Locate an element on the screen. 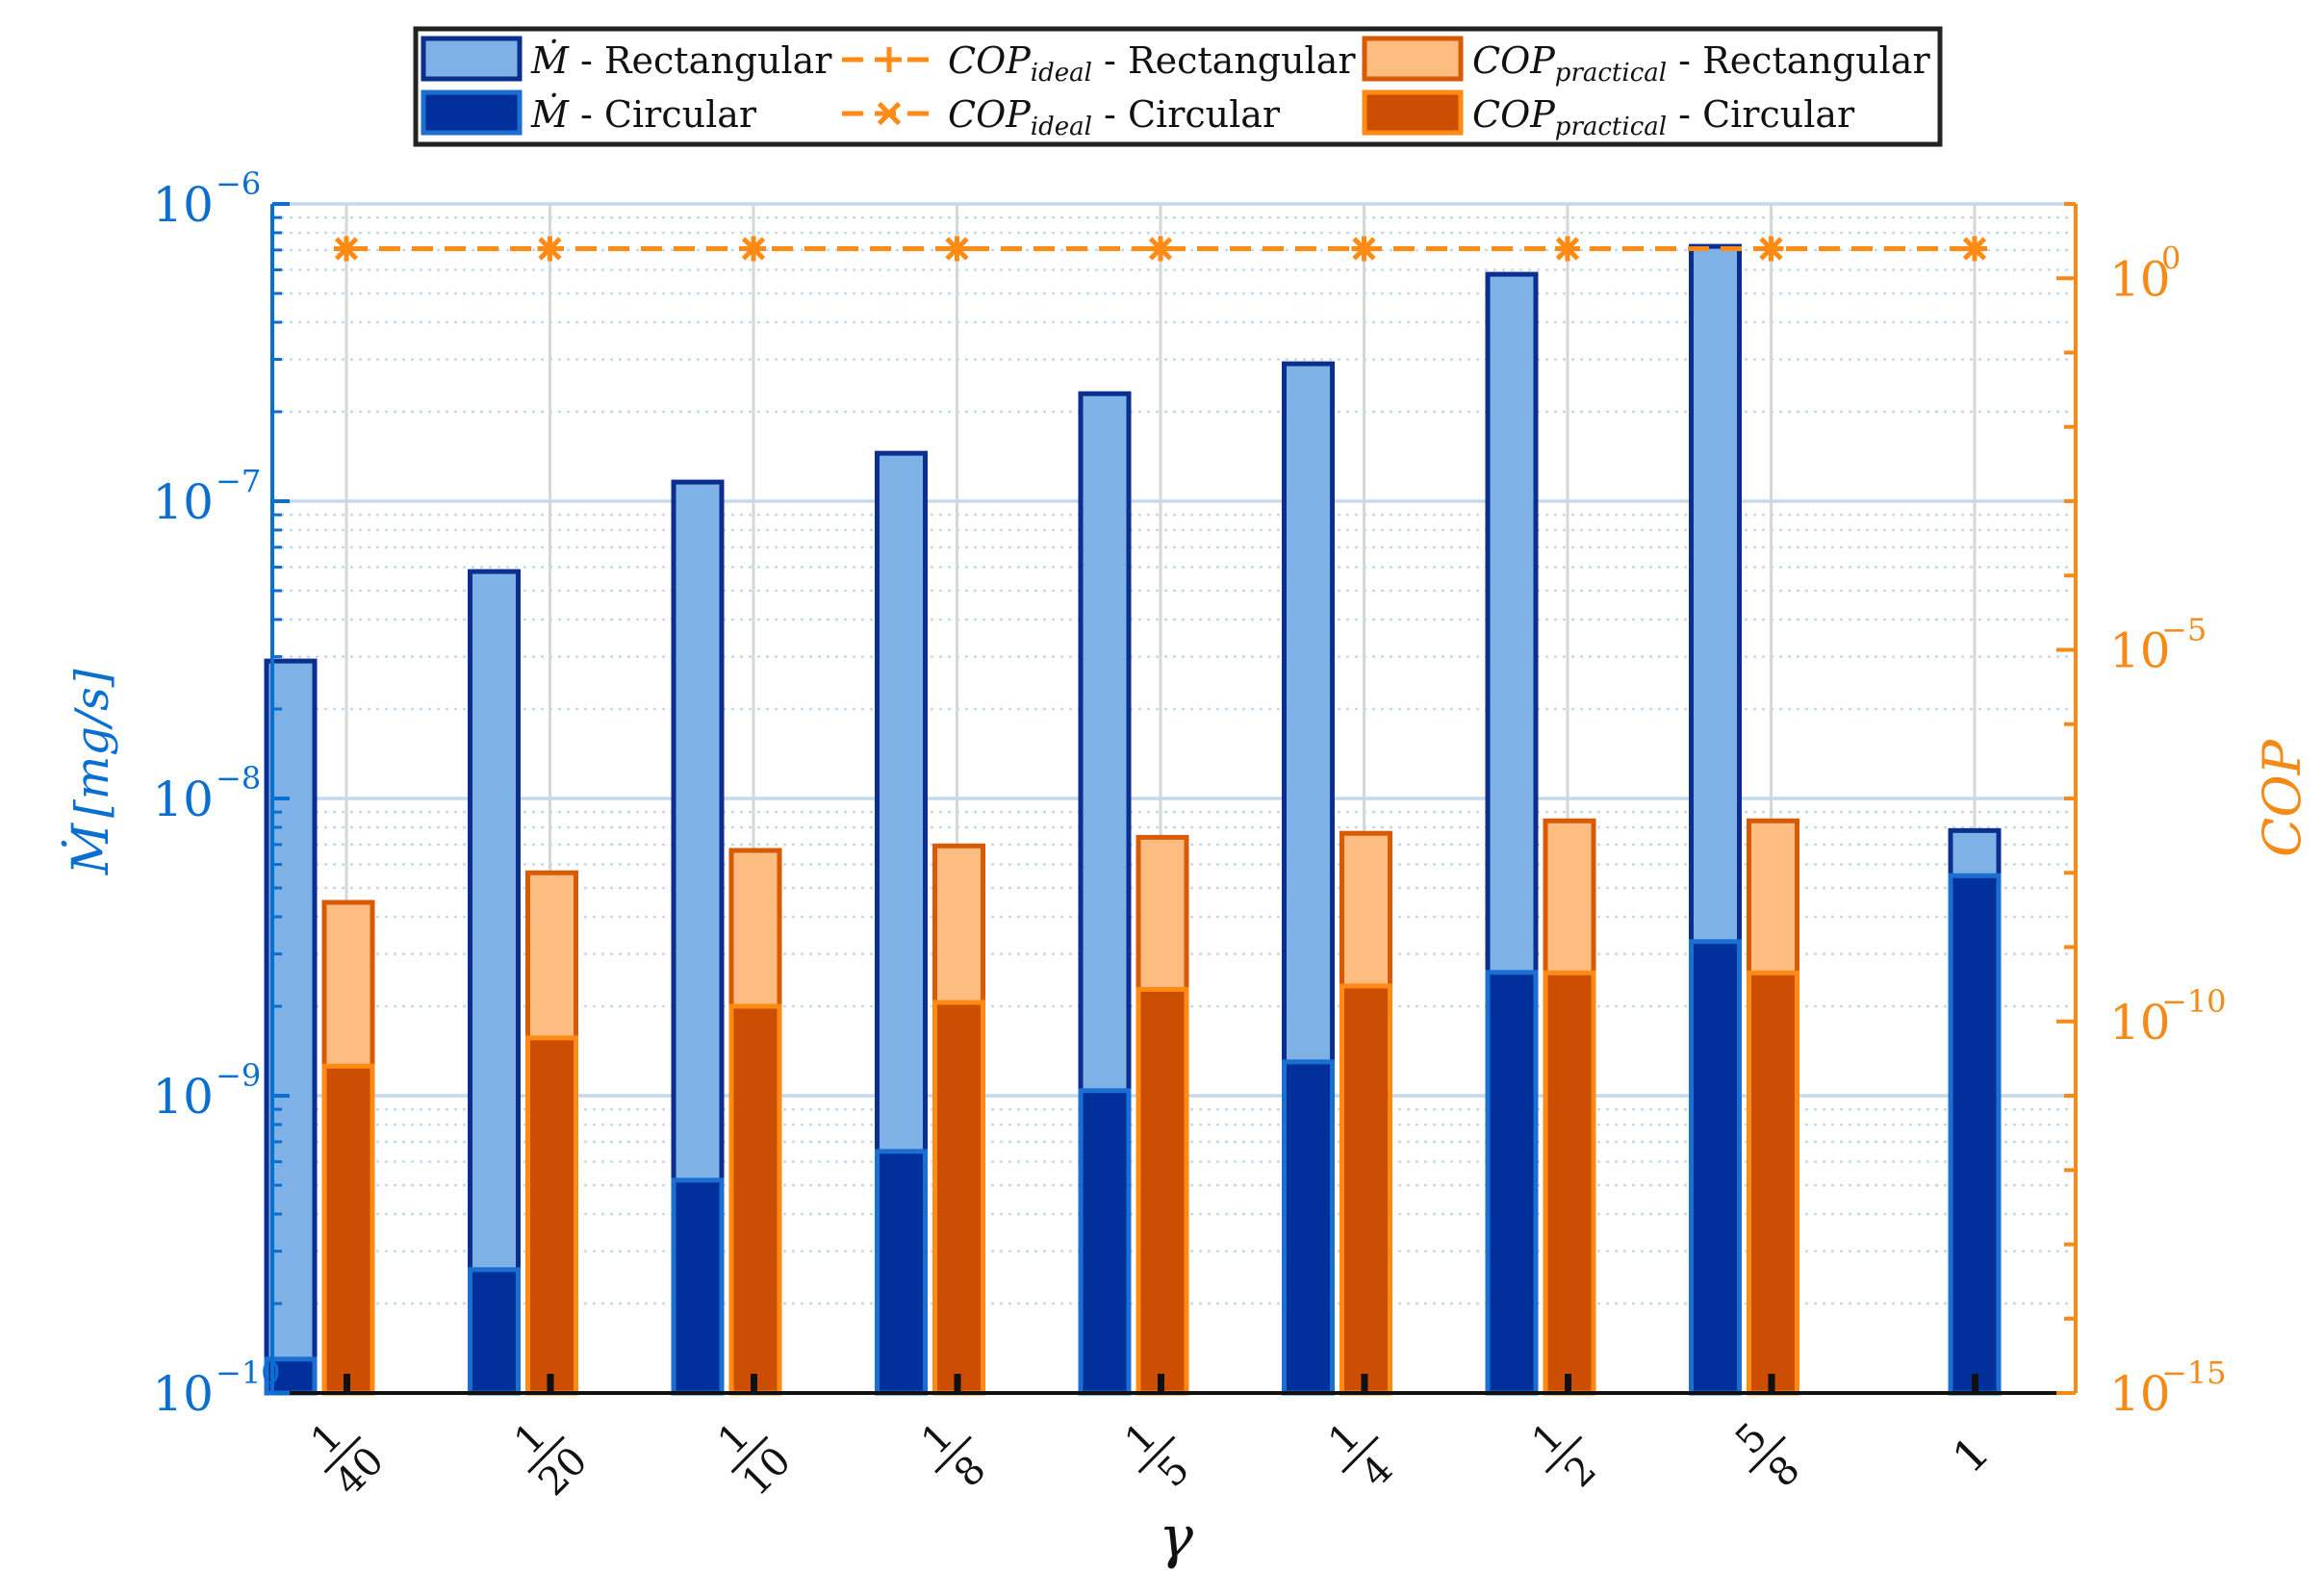  legend-entry: COPpractical - Rectangular is located at coordinates (1646, 62).